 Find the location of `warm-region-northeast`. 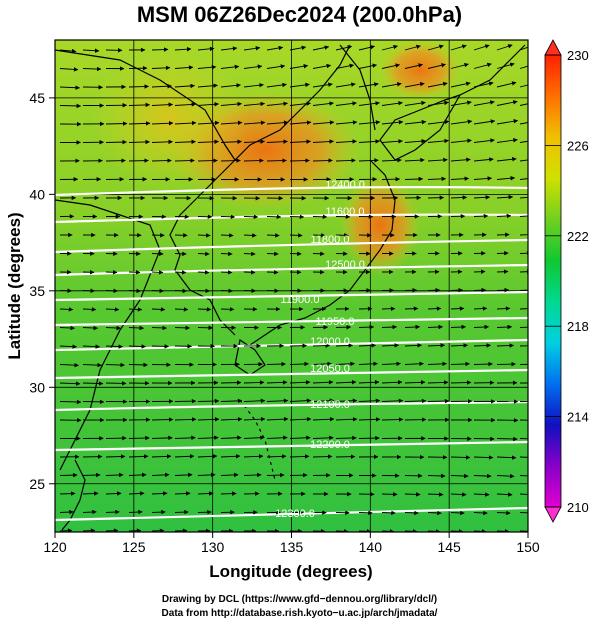

warm-region-northeast is located at coordinates (420, 70).